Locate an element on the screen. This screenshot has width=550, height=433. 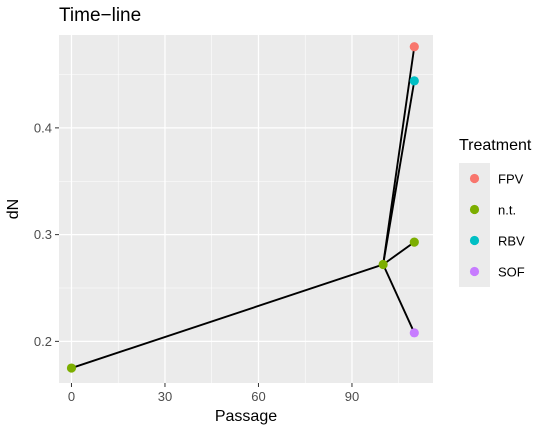
y-tick-label: 0.2 is located at coordinates (43, 341).